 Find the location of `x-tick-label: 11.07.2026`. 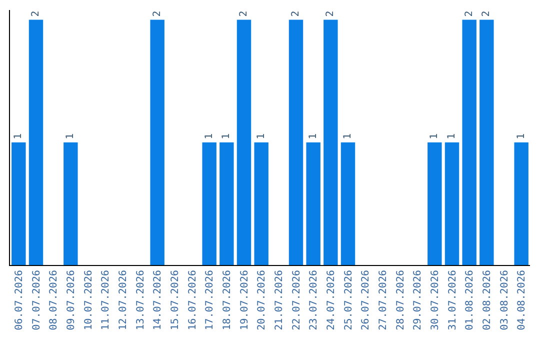

x-tick-label: 11.07.2026 is located at coordinates (106, 300).